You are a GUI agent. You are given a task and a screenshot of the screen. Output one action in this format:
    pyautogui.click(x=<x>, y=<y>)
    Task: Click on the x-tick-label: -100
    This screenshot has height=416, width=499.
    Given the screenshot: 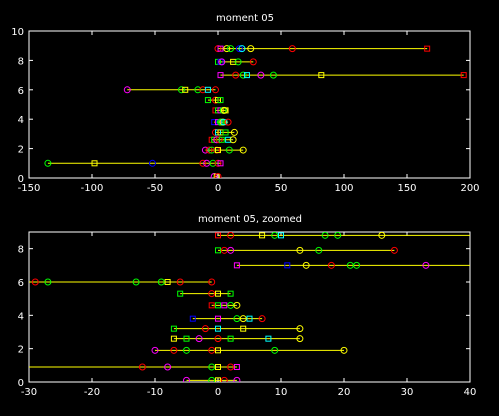 What is the action you would take?
    pyautogui.click(x=92, y=188)
    